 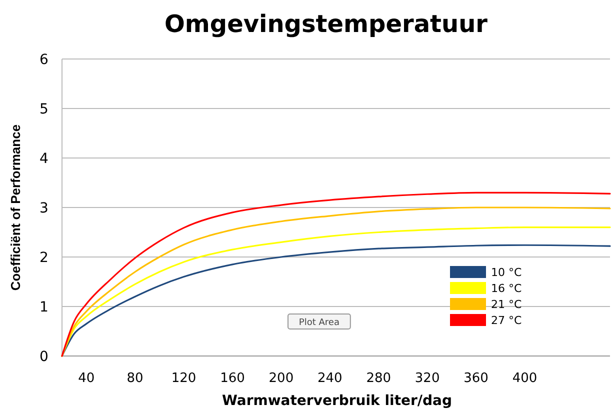 What do you see at coordinates (337, 401) in the screenshot?
I see `x-axis-title: Warmwaterverbruik liter/dag` at bounding box center [337, 401].